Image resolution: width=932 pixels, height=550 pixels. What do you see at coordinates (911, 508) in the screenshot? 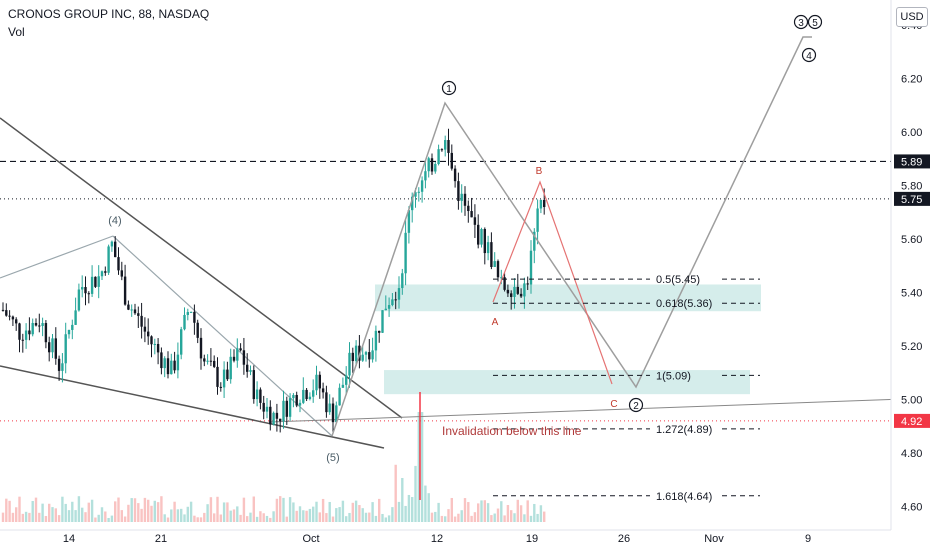
I see `y-tick-label: 4.60` at bounding box center [911, 508].